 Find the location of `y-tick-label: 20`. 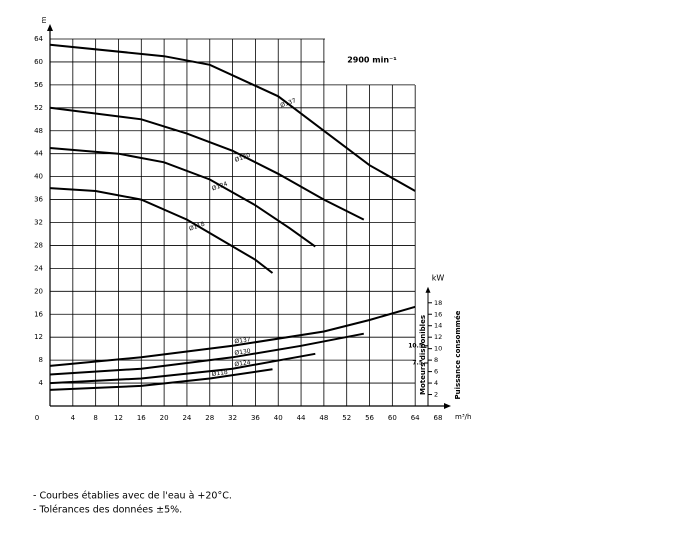

y-tick-label: 20 is located at coordinates (38, 291).